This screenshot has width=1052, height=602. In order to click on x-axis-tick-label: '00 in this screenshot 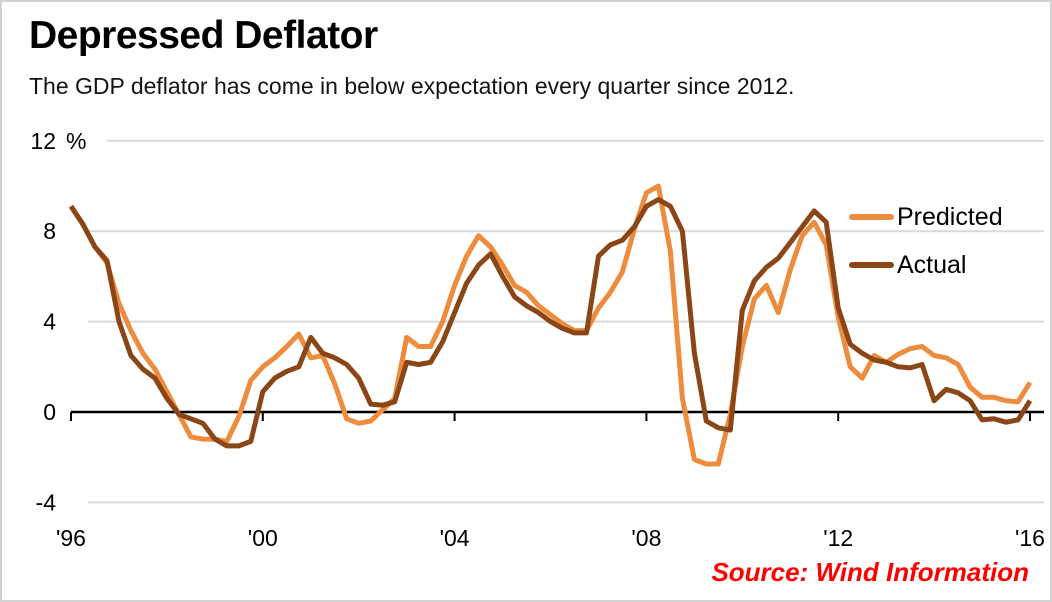, I will do `click(263, 538)`.